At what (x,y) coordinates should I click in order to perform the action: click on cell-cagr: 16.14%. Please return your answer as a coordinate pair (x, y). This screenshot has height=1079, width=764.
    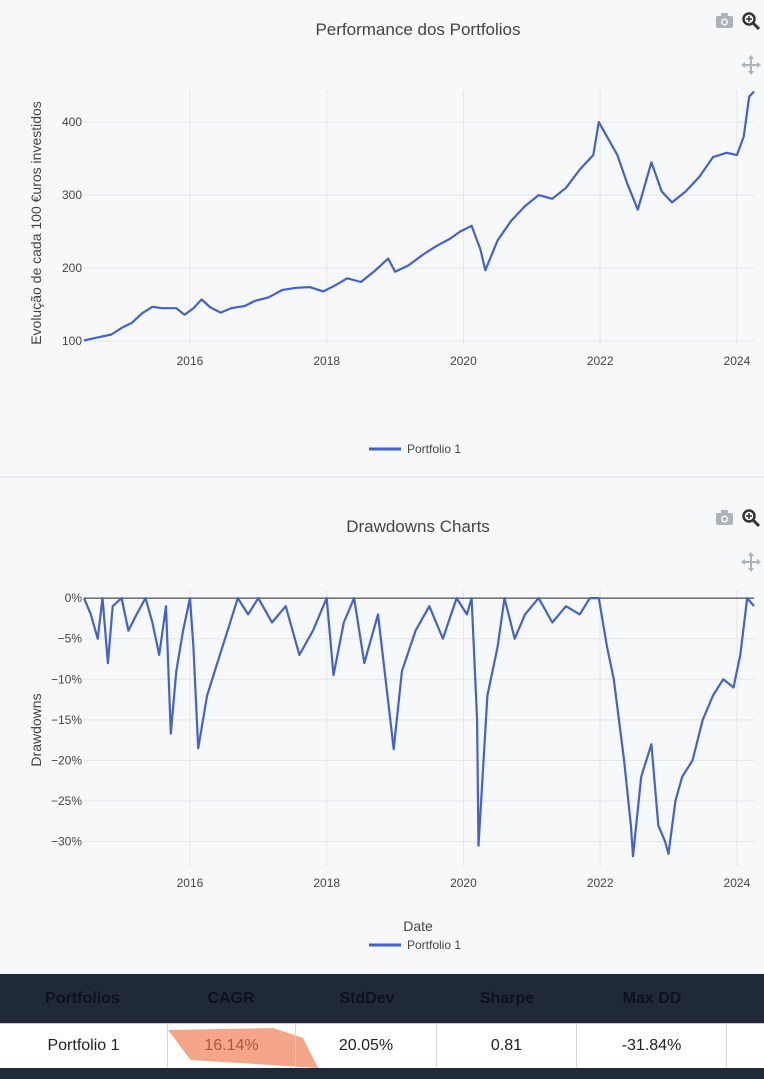
    Looking at the image, I should click on (232, 1046).